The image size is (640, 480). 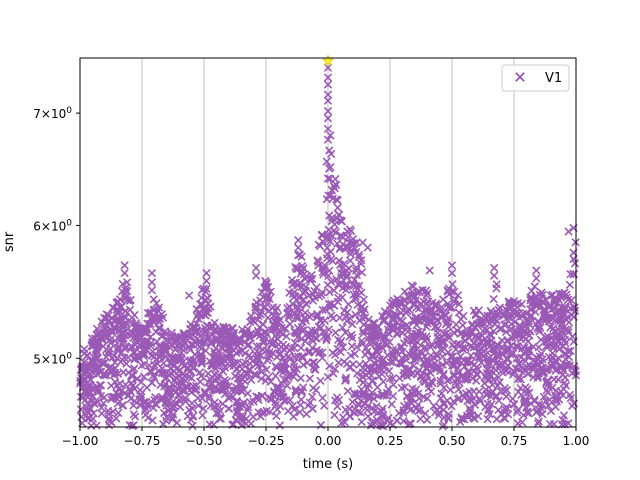 I want to click on x-tick-label: −0.25, so click(x=266, y=441).